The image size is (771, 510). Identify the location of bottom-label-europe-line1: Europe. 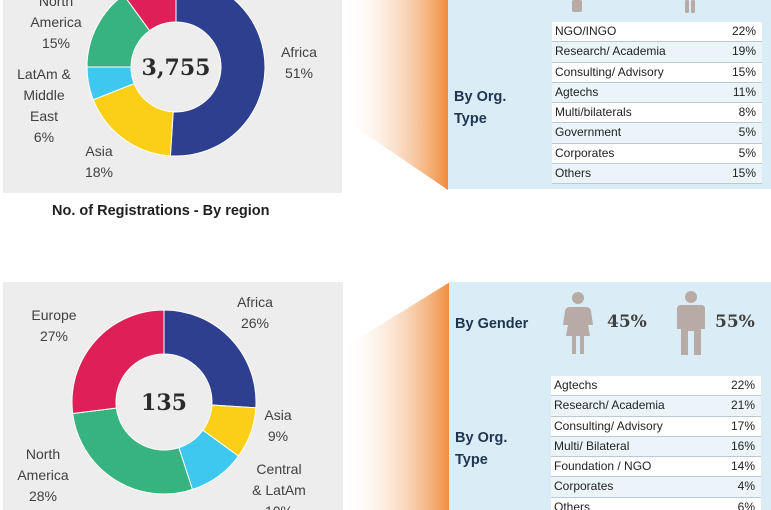
(54, 315).